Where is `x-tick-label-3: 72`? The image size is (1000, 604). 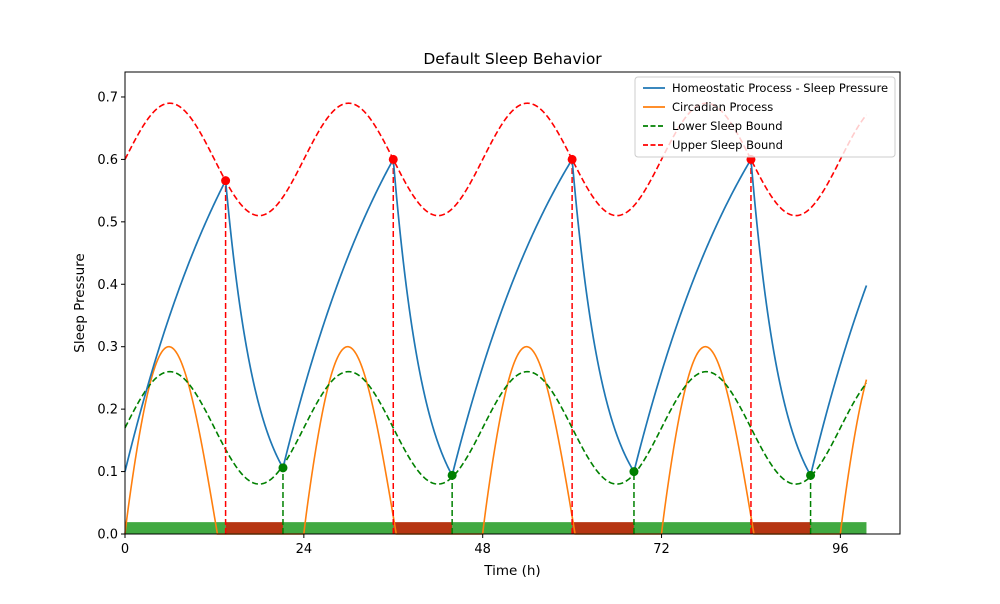
x-tick-label-3: 72 is located at coordinates (661, 549).